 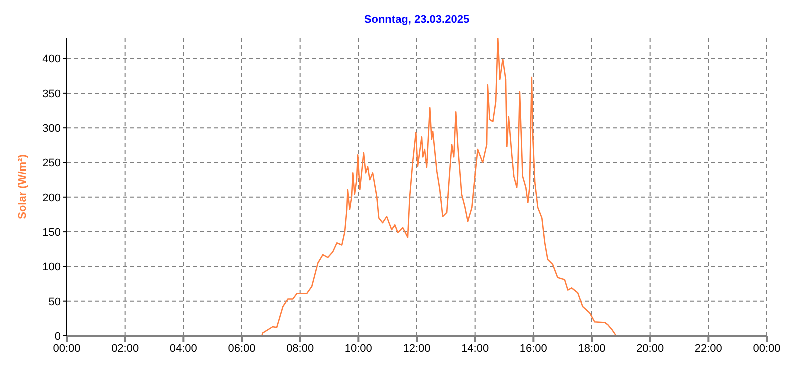 What do you see at coordinates (51, 164) in the screenshot?
I see `y-tick-label: 250` at bounding box center [51, 164].